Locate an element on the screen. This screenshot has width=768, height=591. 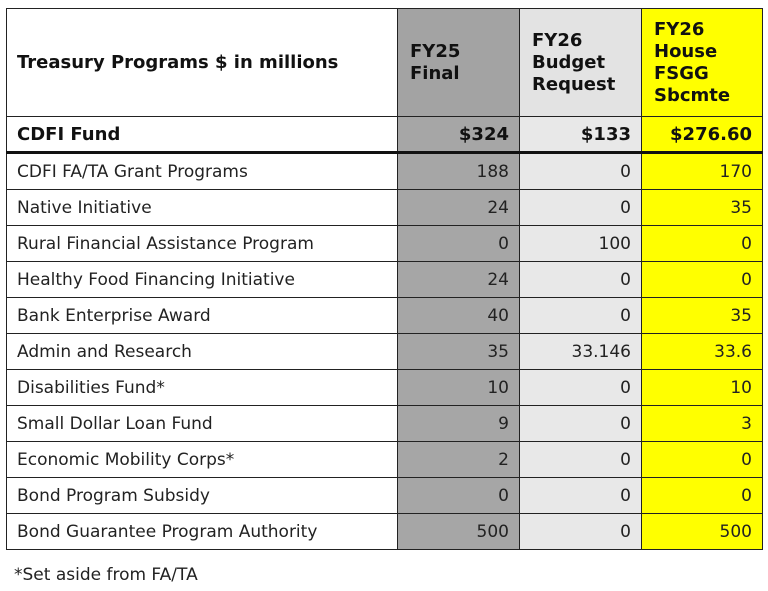
header-cell: FY25 Final is located at coordinates (458, 62).